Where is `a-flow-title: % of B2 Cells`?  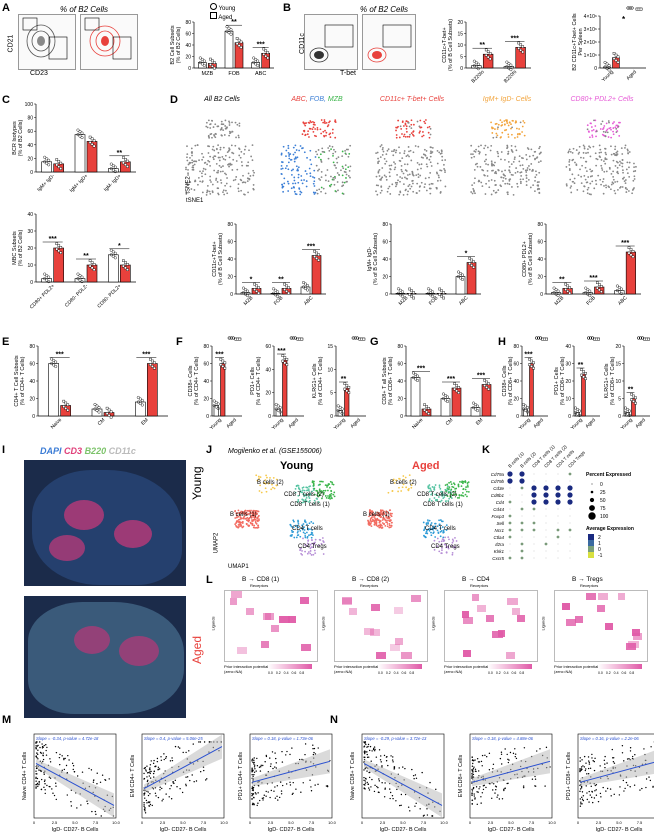 a-flow-title: % of B2 Cells is located at coordinates (84, 9).